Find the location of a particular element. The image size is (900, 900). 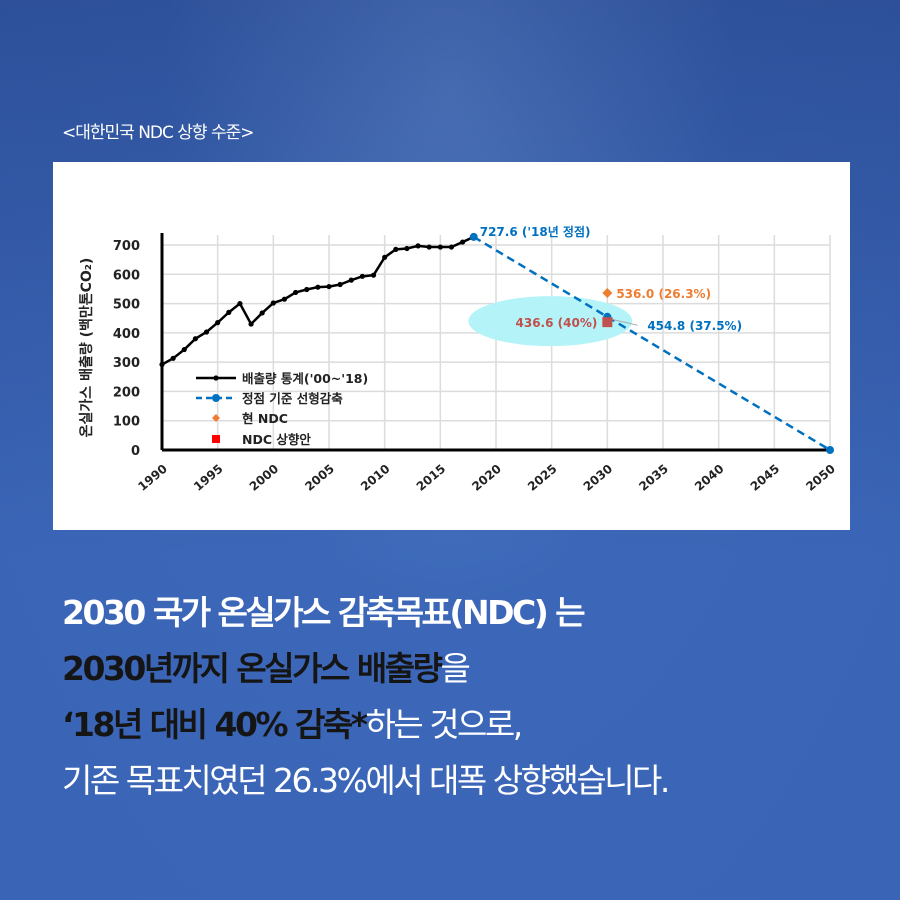

legend-marker-emissions is located at coordinates (216, 378).